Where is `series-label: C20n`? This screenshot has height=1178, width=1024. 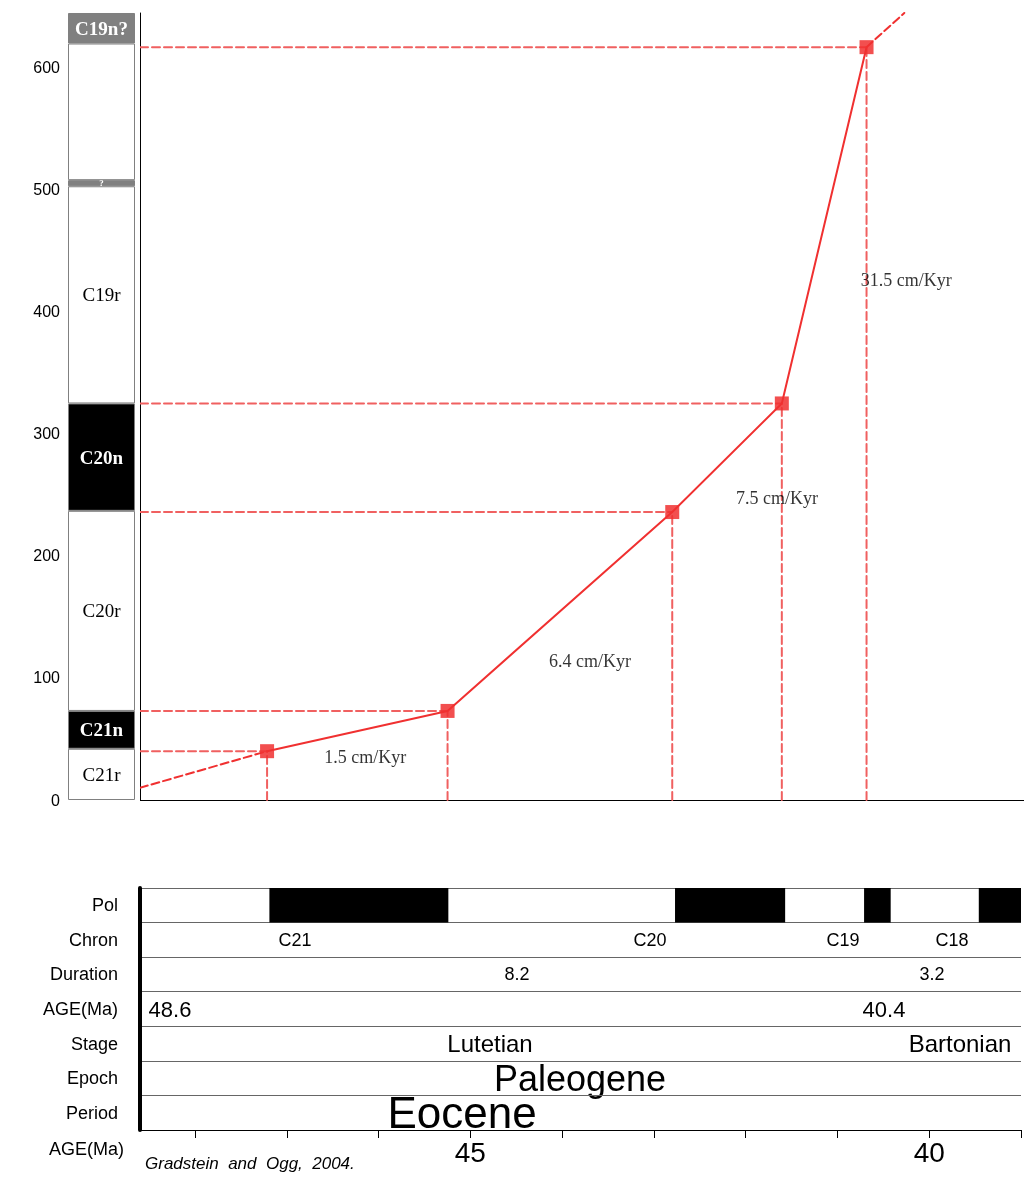 series-label: C20n is located at coordinates (101, 457).